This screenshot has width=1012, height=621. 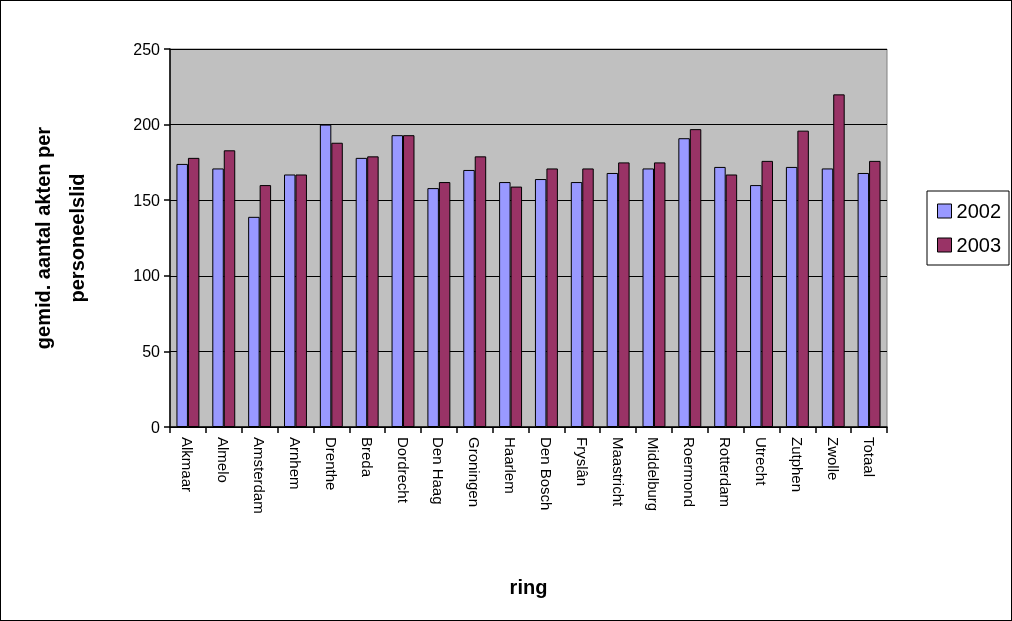 I want to click on x-tick-label: Breda, so click(x=367, y=457).